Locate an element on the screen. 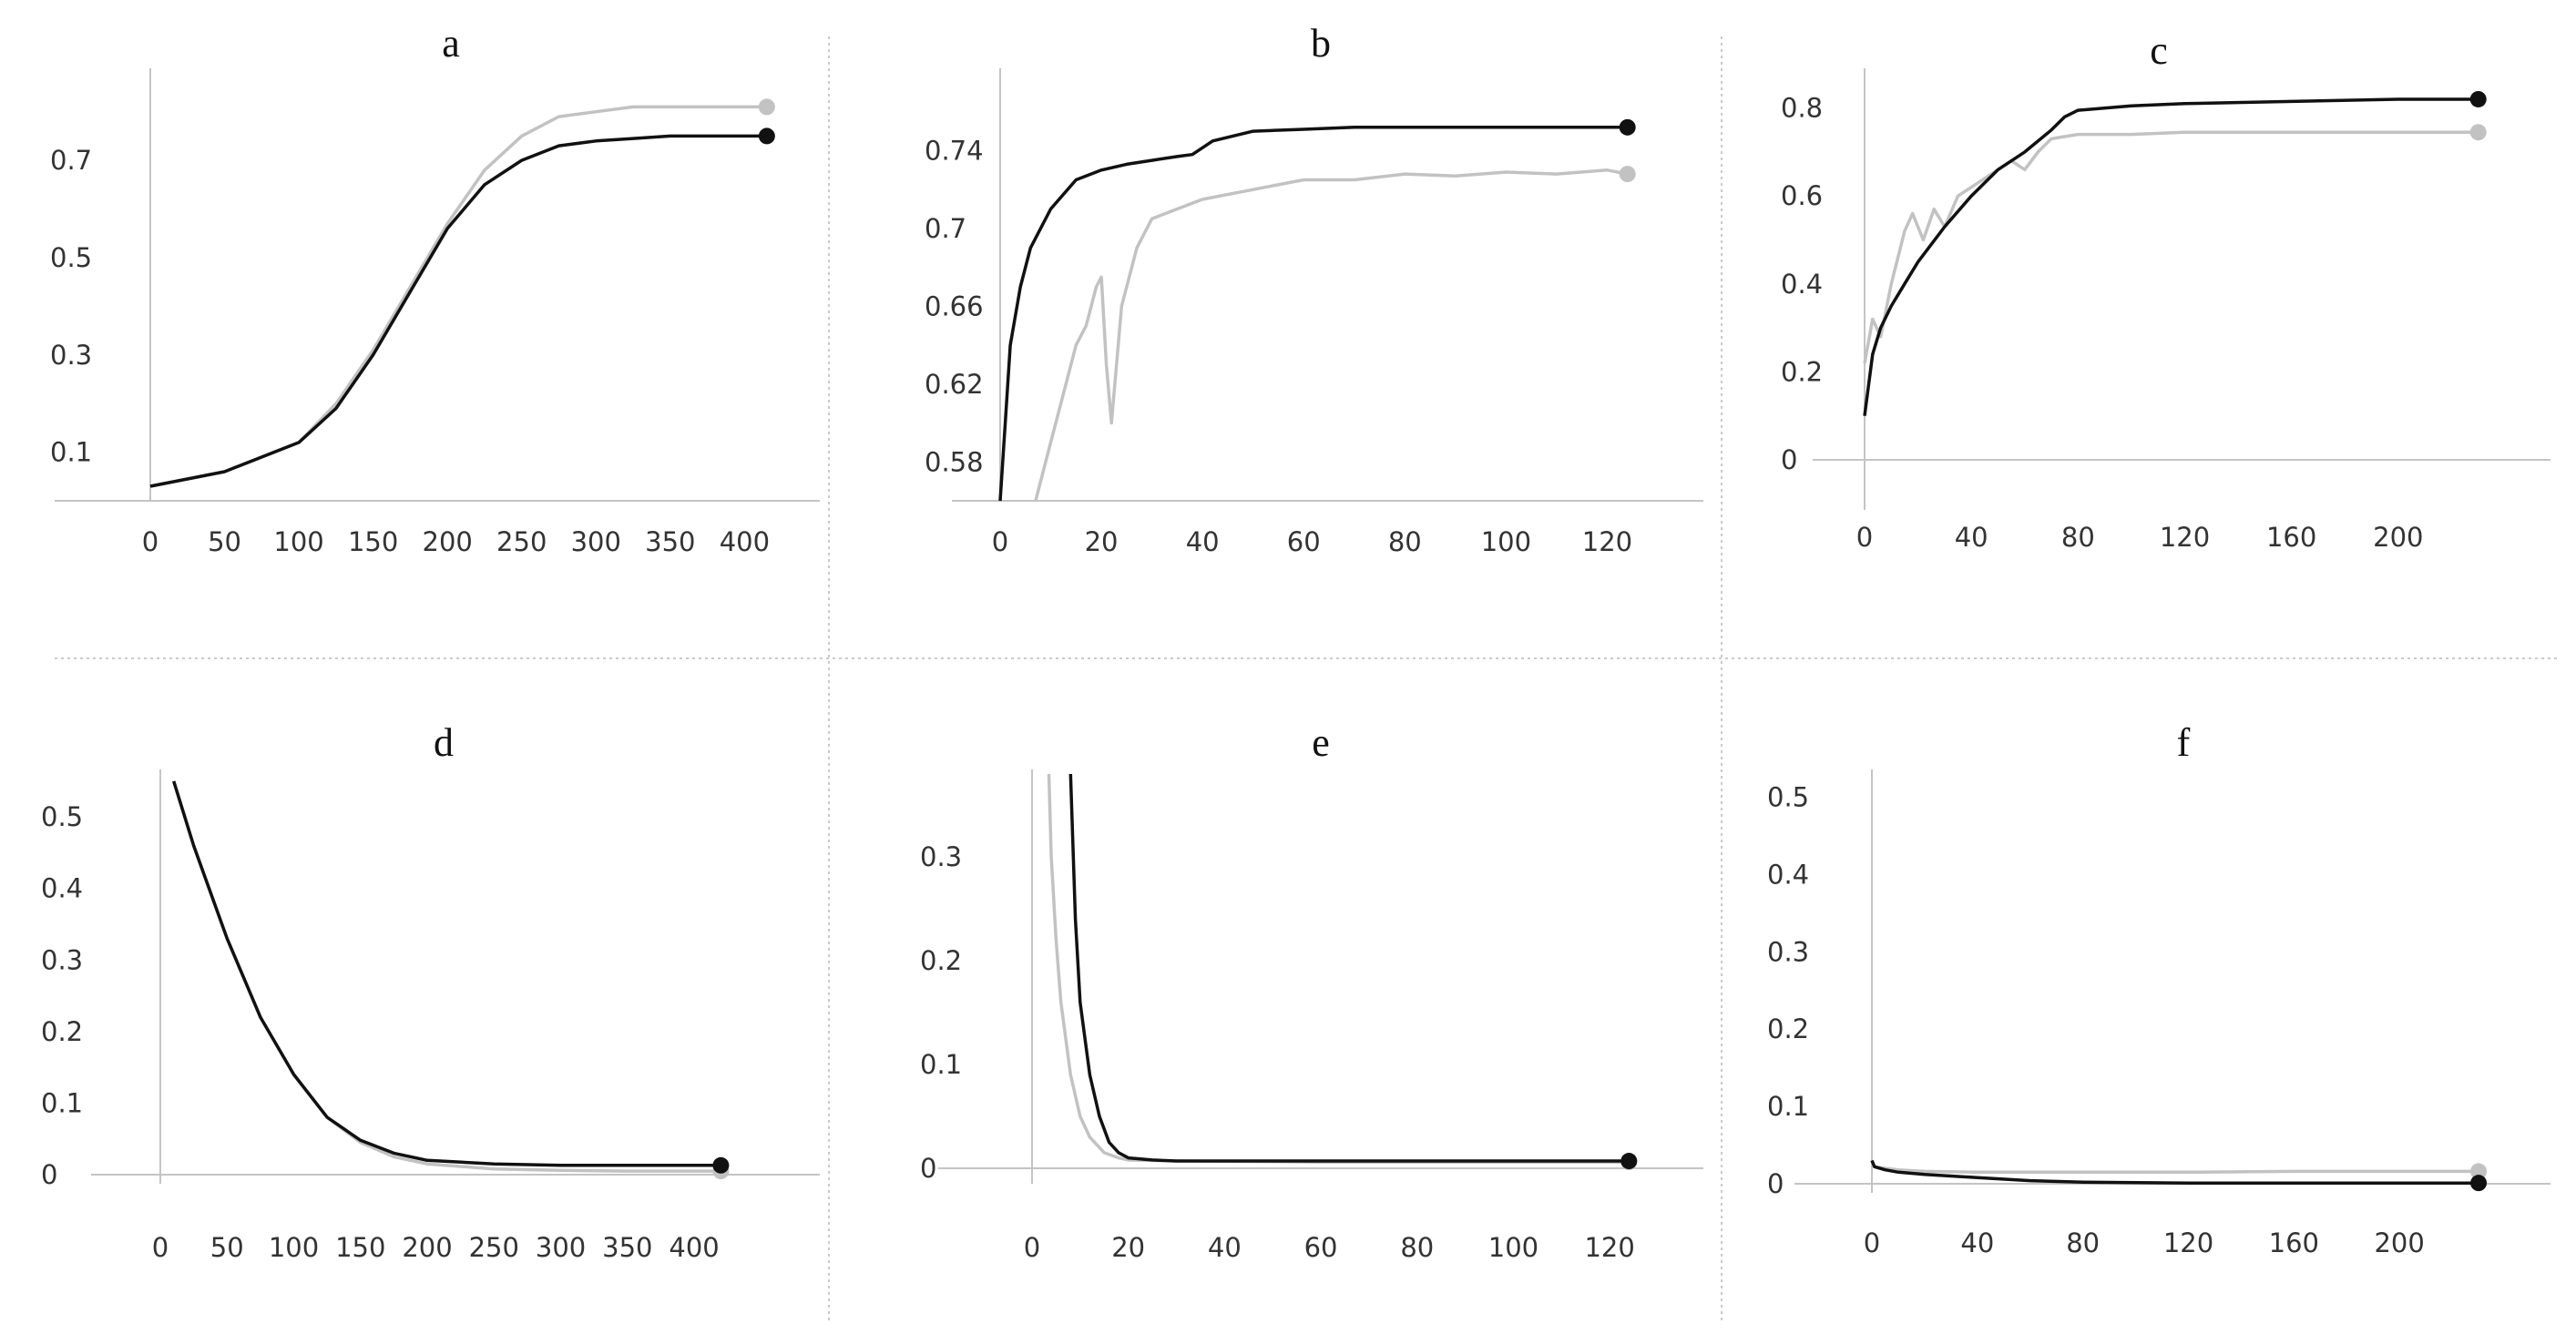 This screenshot has width=2576, height=1334. x-tick-label-d: 100 is located at coordinates (294, 1247).